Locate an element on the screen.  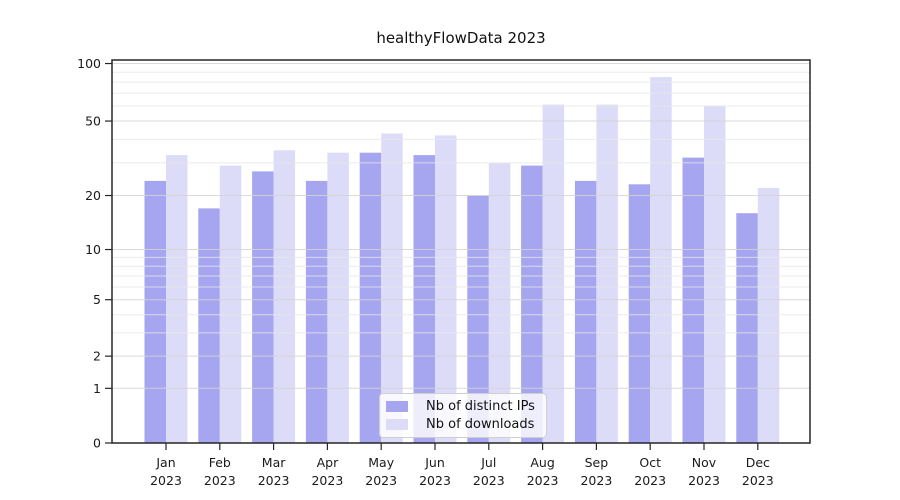
x-tick-label-month: Feb is located at coordinates (220, 462).